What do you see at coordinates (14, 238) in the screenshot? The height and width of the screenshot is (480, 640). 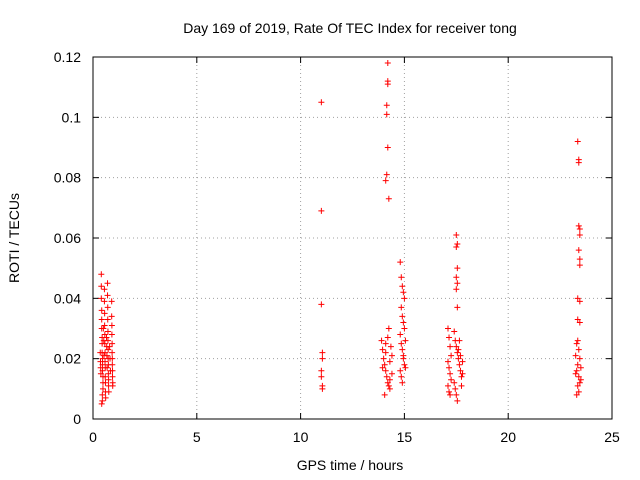 I see `y-axis-title: ROTI / TECUs` at bounding box center [14, 238].